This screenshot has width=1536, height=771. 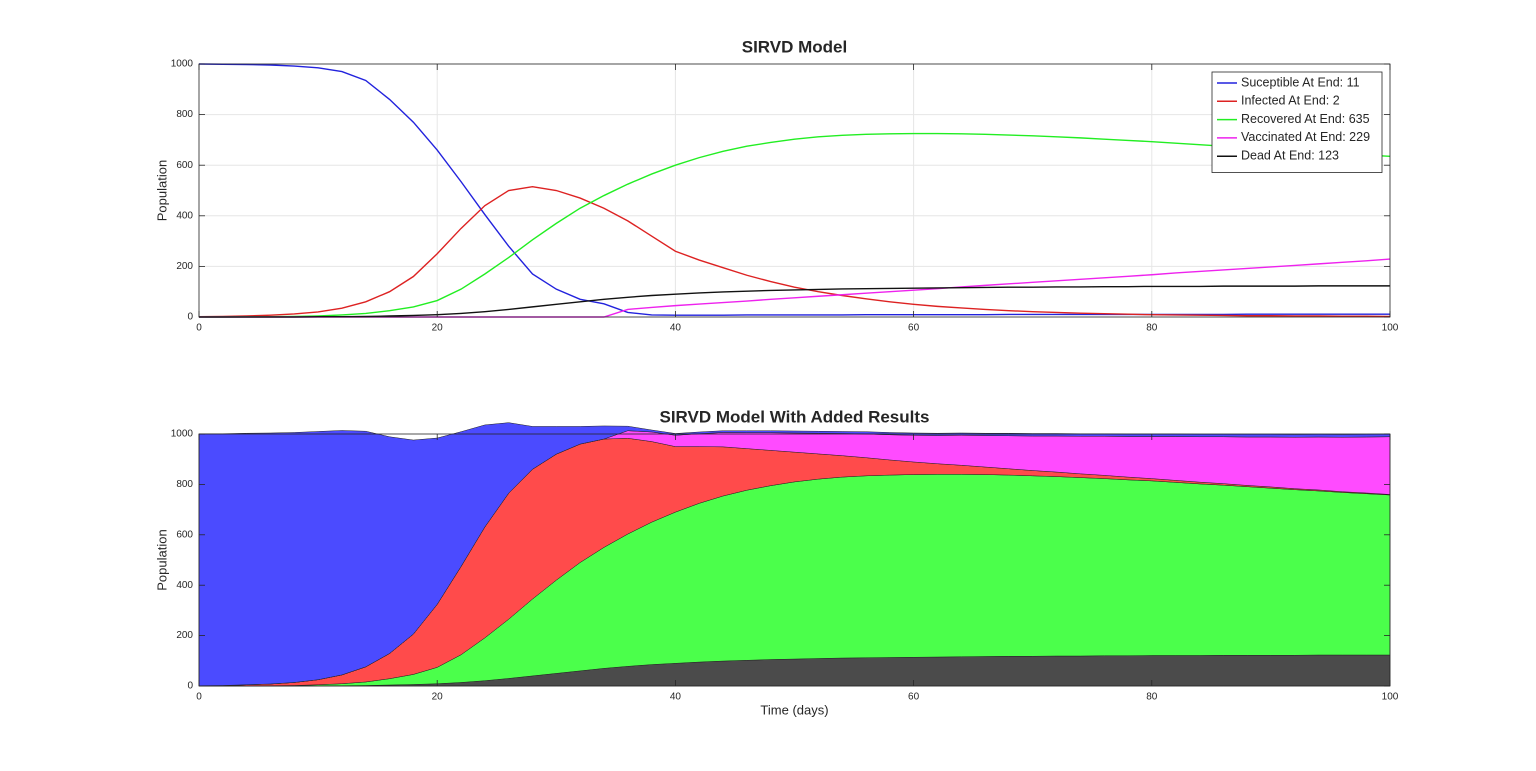 What do you see at coordinates (1290, 155) in the screenshot?
I see `legend-label: Dead At End: 123` at bounding box center [1290, 155].